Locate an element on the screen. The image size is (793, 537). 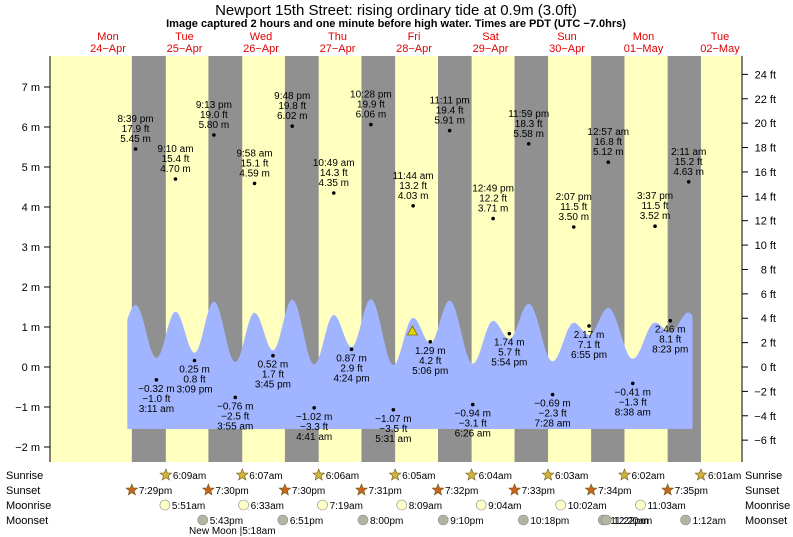
sunrise-time: 6:01am is located at coordinates (724, 476).